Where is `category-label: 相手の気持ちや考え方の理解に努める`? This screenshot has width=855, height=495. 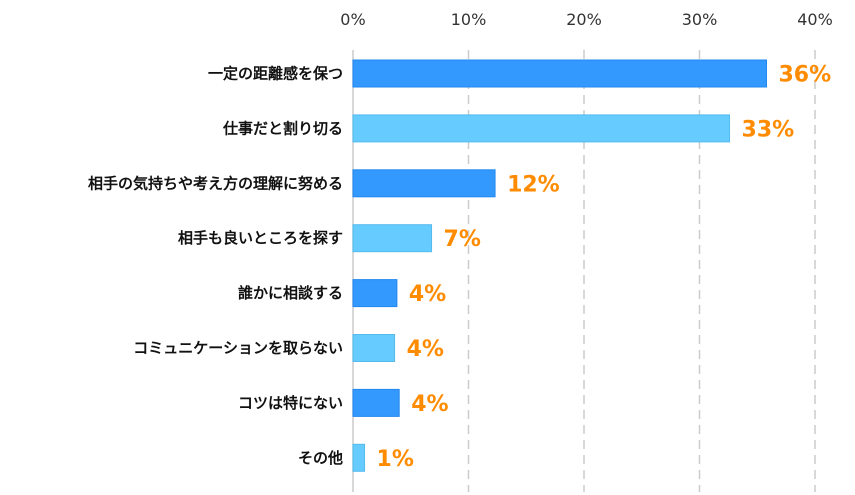 category-label: 相手の気持ちや考え方の理解に努める is located at coordinates (215, 183).